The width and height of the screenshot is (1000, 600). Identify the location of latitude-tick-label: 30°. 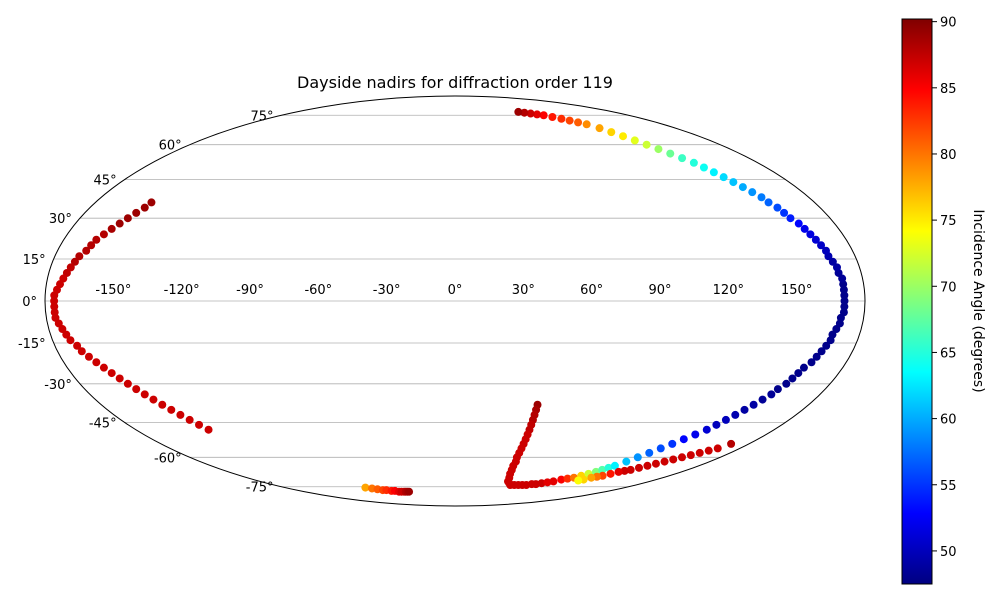
(60, 219).